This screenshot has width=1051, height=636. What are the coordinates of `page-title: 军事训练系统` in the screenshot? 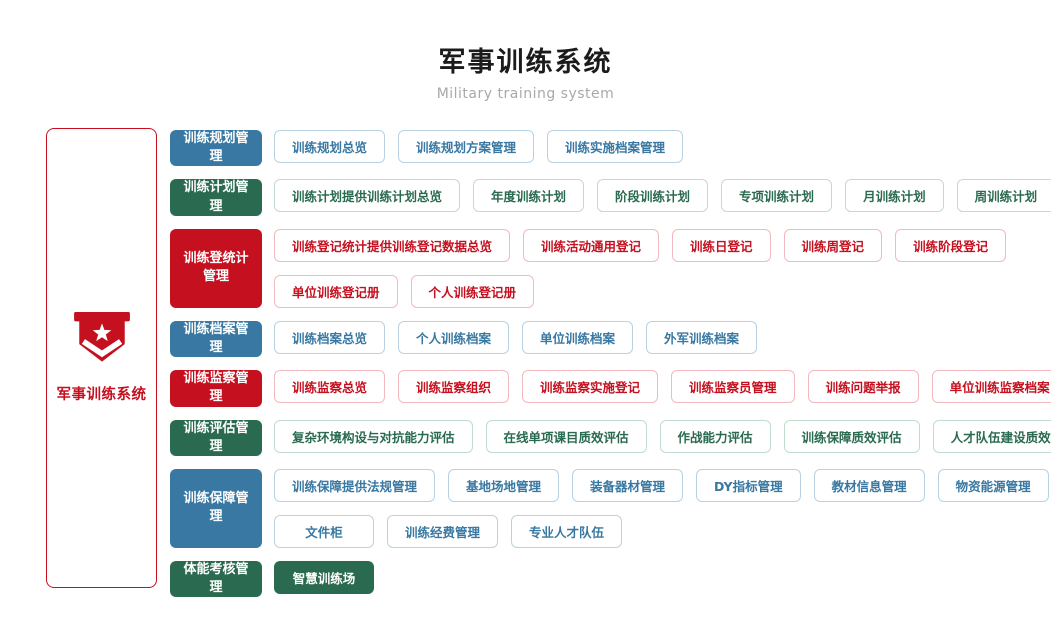 It's located at (525, 62).